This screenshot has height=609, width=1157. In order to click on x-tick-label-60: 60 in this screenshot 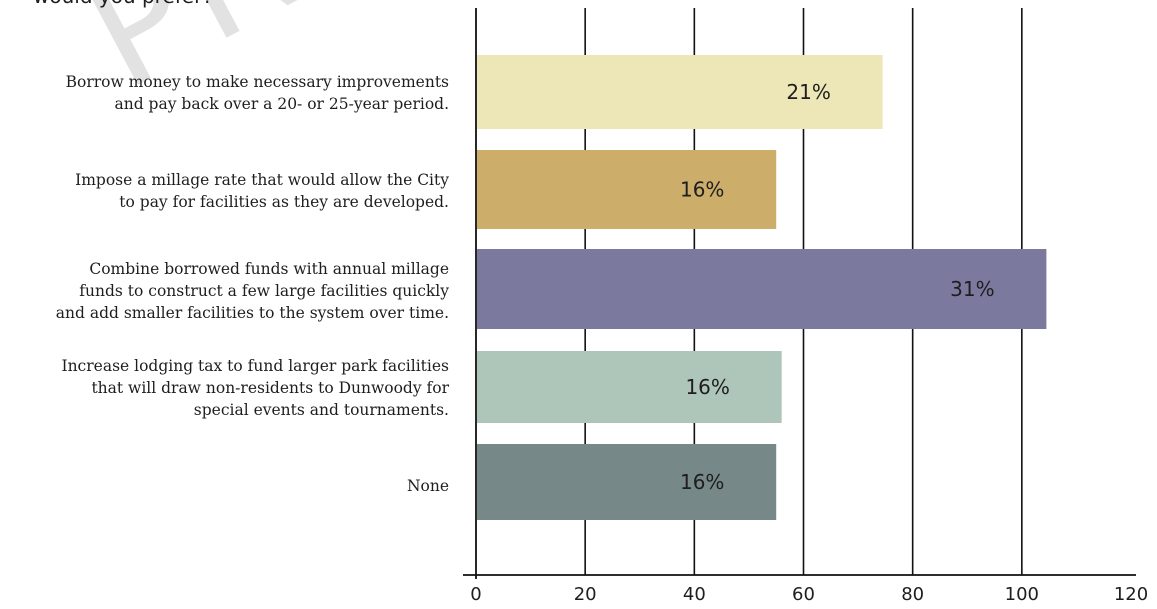, I will do `click(803, 594)`.